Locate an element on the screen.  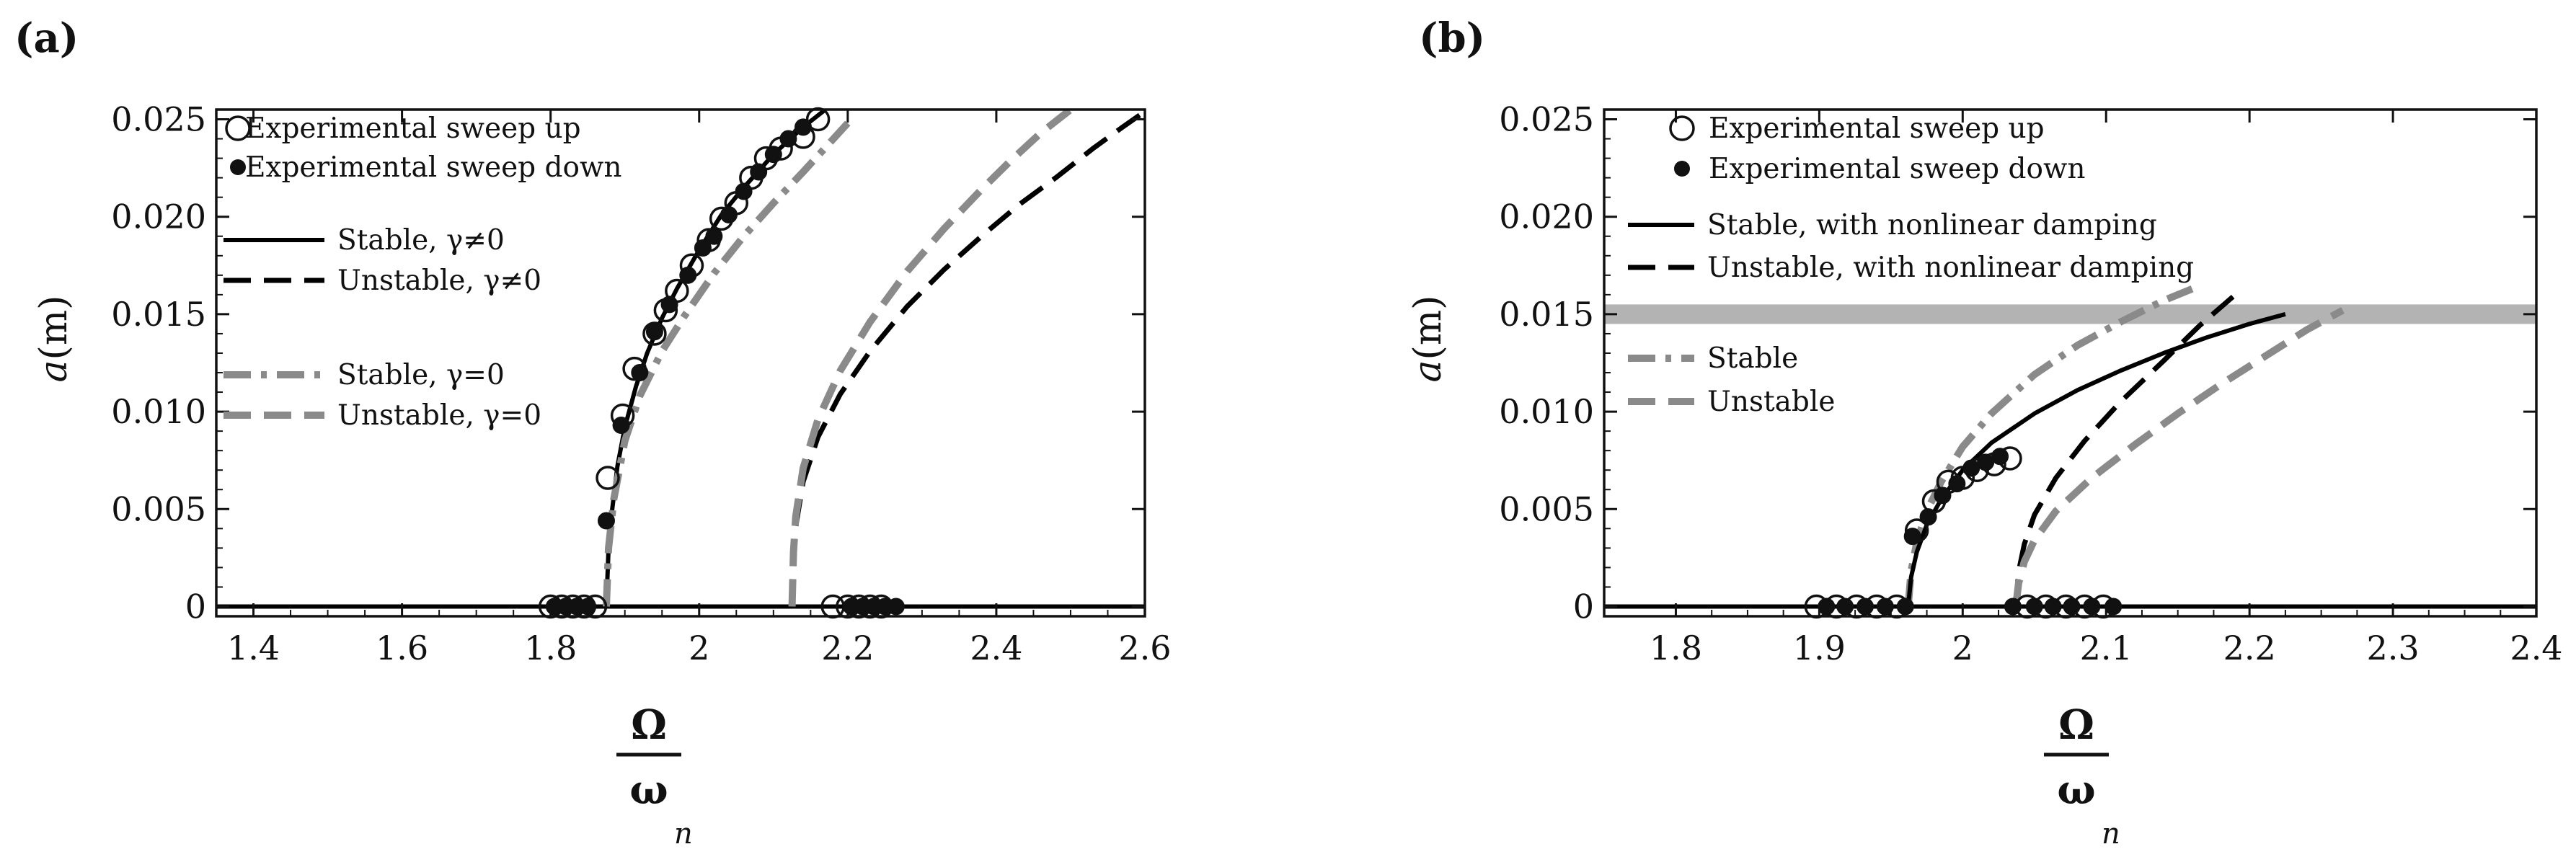
series-line-gray-dash is located at coordinates (931, 358).